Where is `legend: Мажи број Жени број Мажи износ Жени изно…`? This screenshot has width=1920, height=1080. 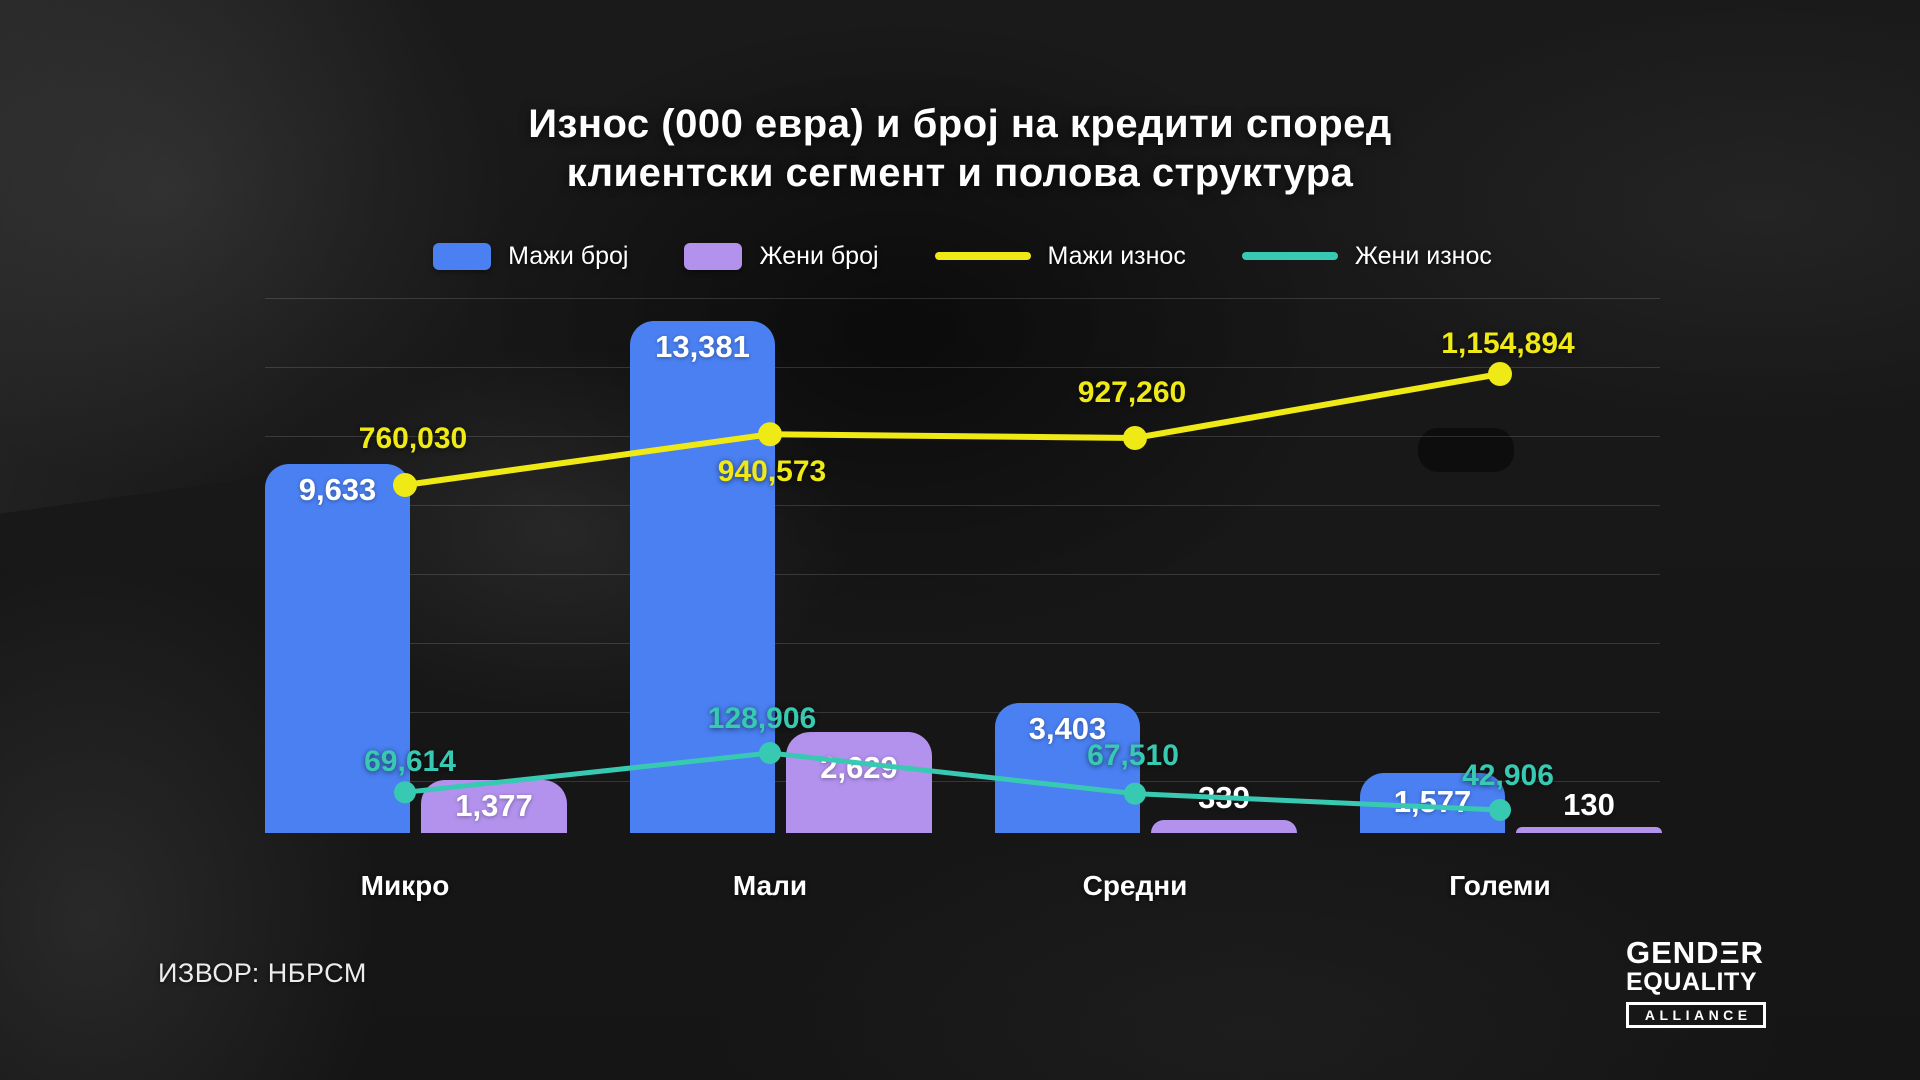 legend: Мажи број Жени број Мажи износ Жени изно… is located at coordinates (962, 256).